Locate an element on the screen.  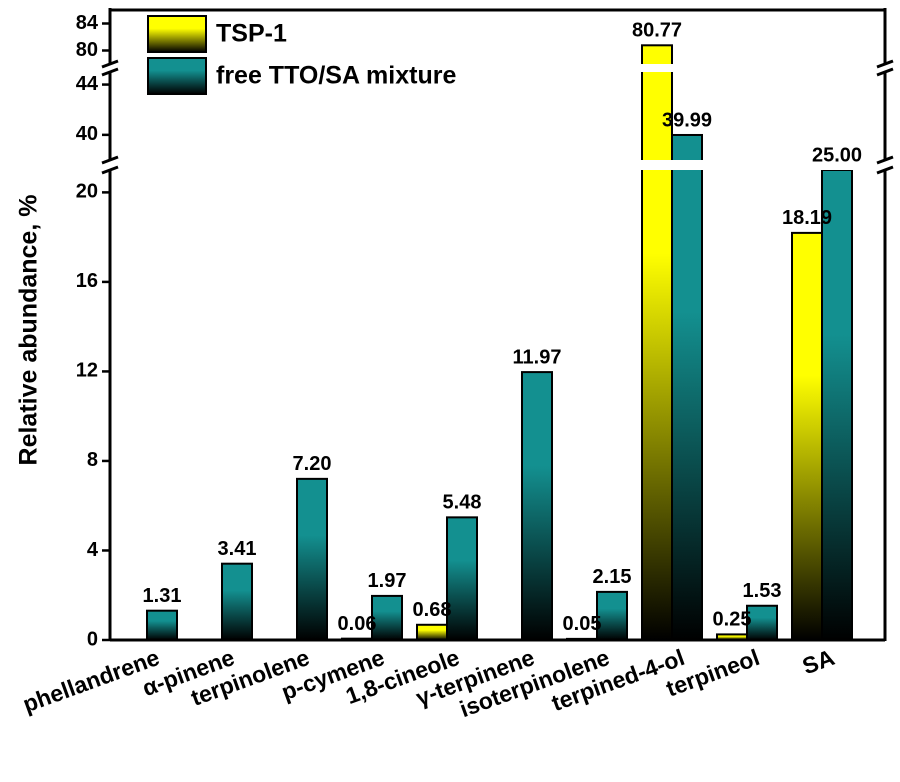
y-tick-label: 0 is located at coordinates (92, 639).